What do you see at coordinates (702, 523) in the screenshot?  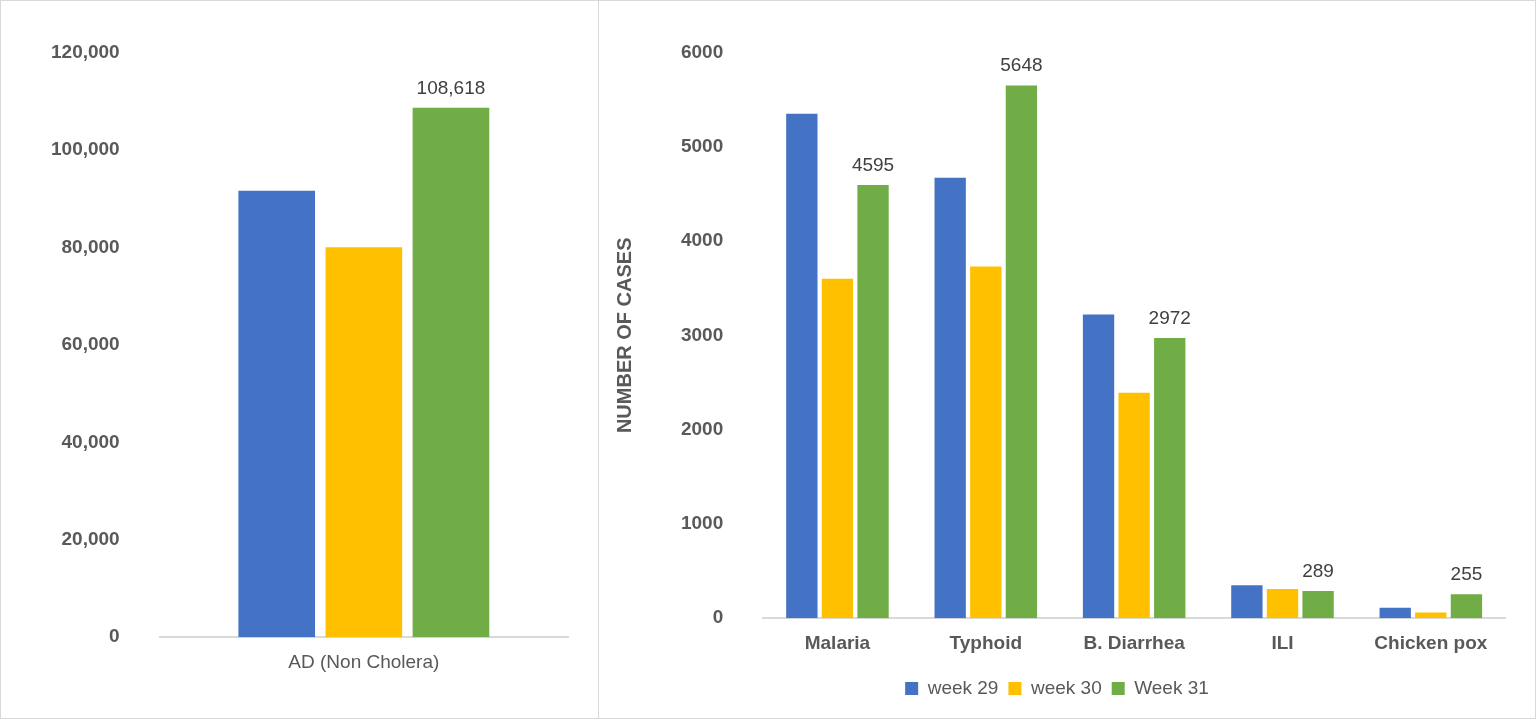 I see `y-tick-label: 1000` at bounding box center [702, 523].